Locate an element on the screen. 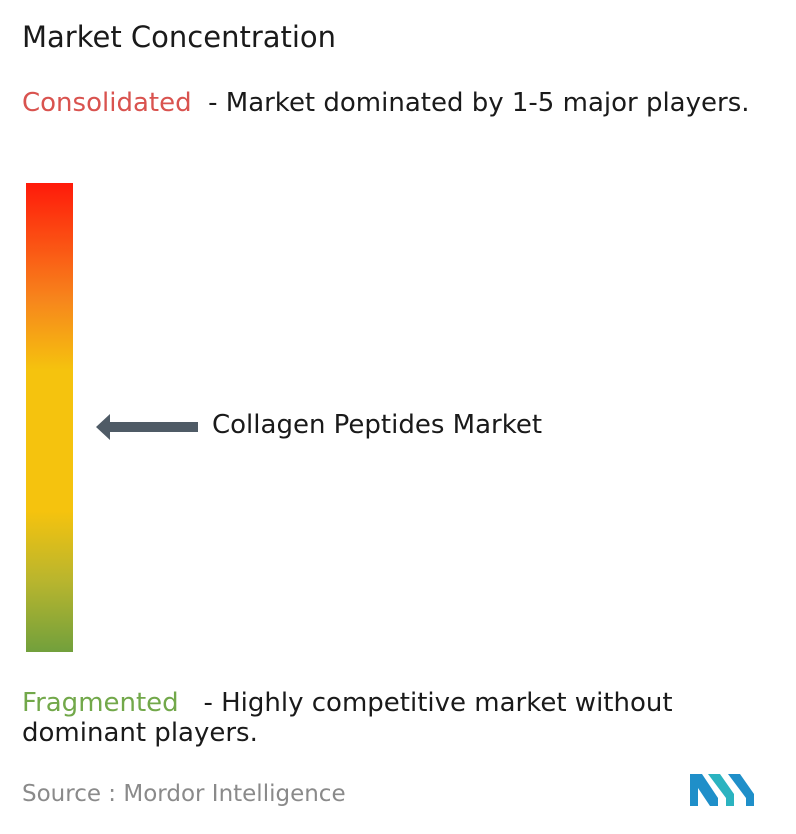 The height and width of the screenshot is (834, 796). arrow-shape is located at coordinates (147, 427).